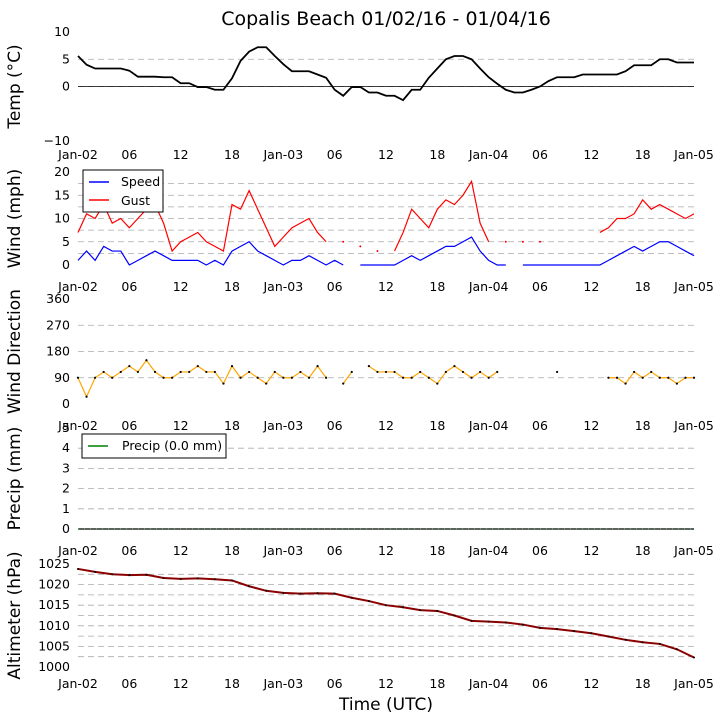  Describe the element at coordinates (54, 604) in the screenshot. I see `y-tick-label: 1015` at that location.